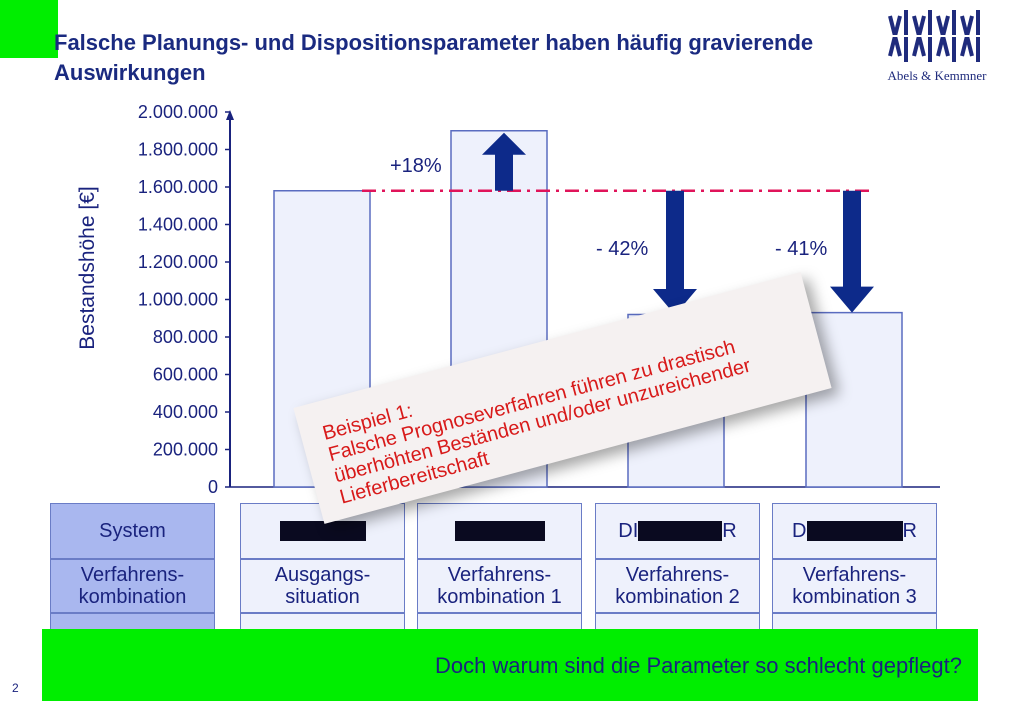 Image resolution: width=1024 pixels, height=709 pixels. Describe the element at coordinates (213, 487) in the screenshot. I see `y-tick-label: 0` at that location.